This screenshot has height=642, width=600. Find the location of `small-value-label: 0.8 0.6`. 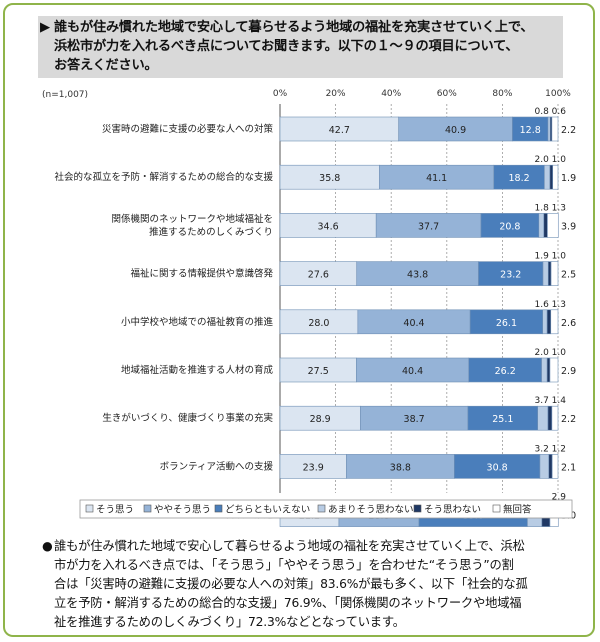

small-value-label: 0.8 0.6 is located at coordinates (551, 112).